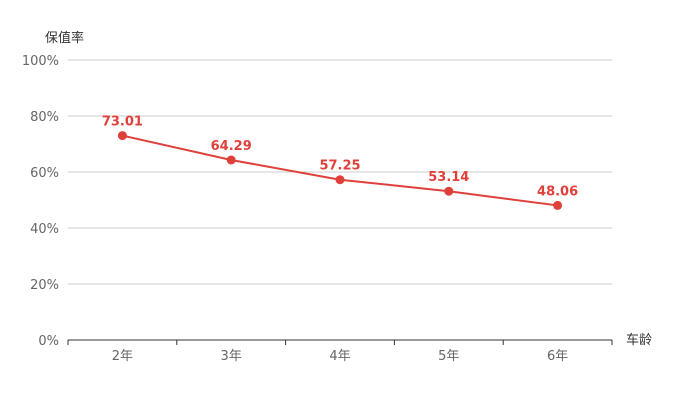 The image size is (680, 400). I want to click on x-axis-title: 车龄, so click(639, 340).